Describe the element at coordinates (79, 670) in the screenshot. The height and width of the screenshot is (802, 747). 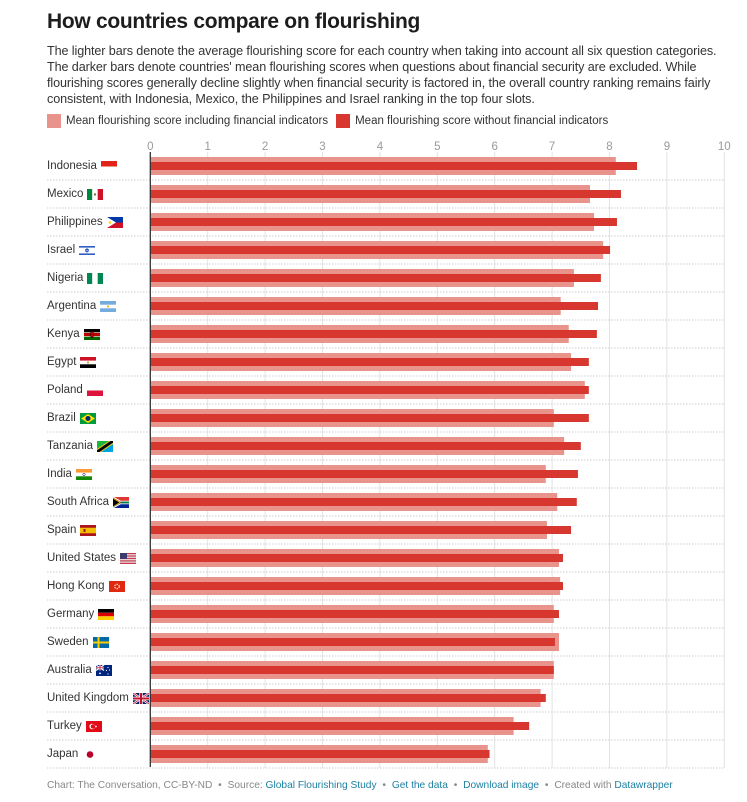
I see `country-label: Australia` at that location.